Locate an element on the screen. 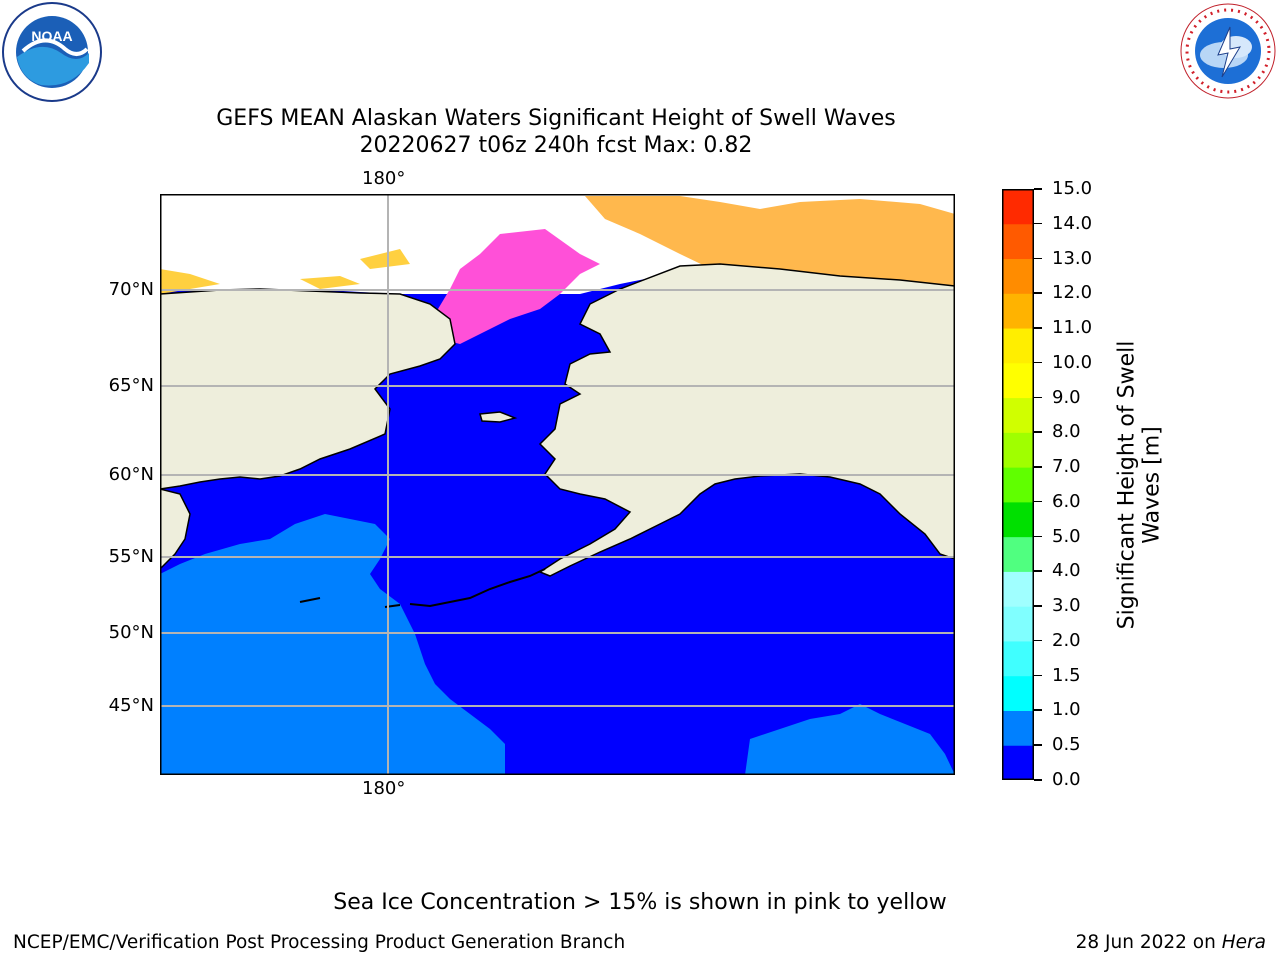 The height and width of the screenshot is (960, 1280). colorbar-tick-label: 2.0 is located at coordinates (1066, 640).